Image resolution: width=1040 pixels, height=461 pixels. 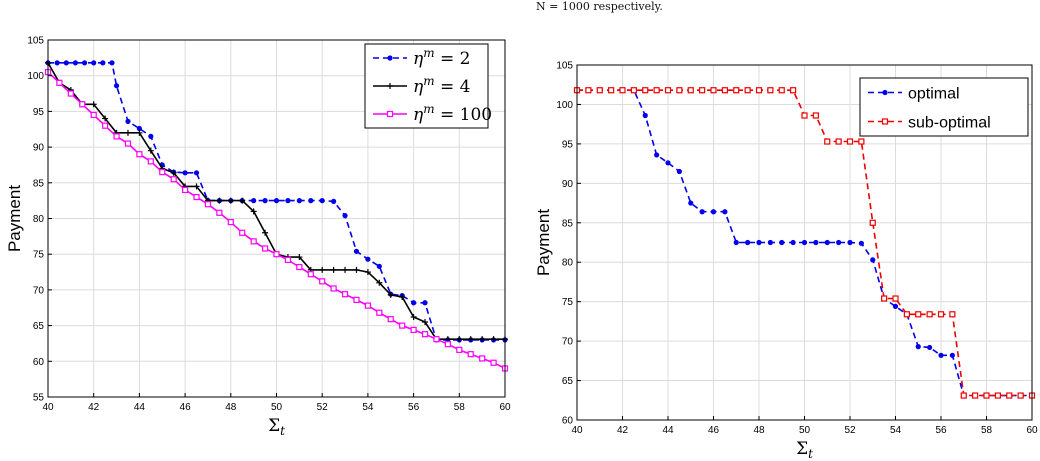 I want to click on legend-box, so click(x=944, y=107).